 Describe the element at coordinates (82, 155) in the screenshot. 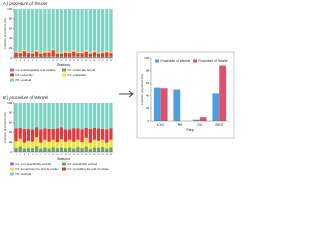

I see `x-tick-label: 17` at that location.